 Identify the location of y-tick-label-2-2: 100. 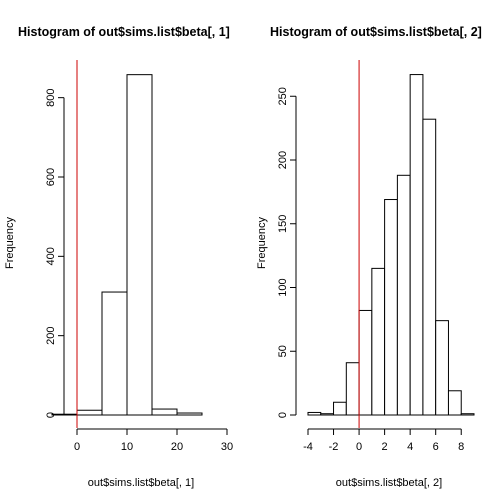
(283, 287).